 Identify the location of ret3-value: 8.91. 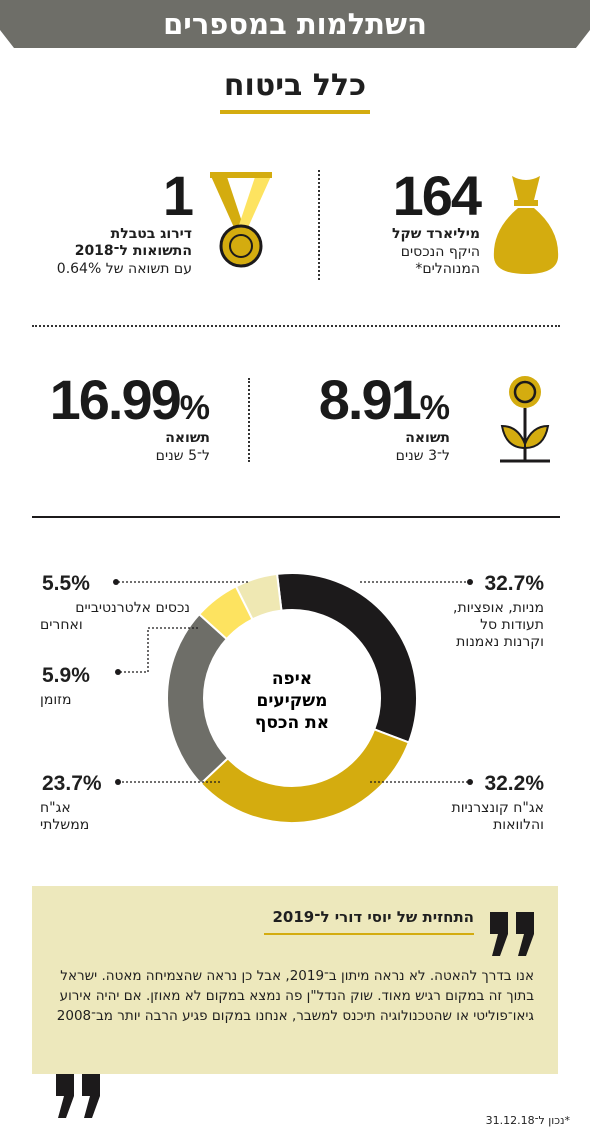
(370, 399).